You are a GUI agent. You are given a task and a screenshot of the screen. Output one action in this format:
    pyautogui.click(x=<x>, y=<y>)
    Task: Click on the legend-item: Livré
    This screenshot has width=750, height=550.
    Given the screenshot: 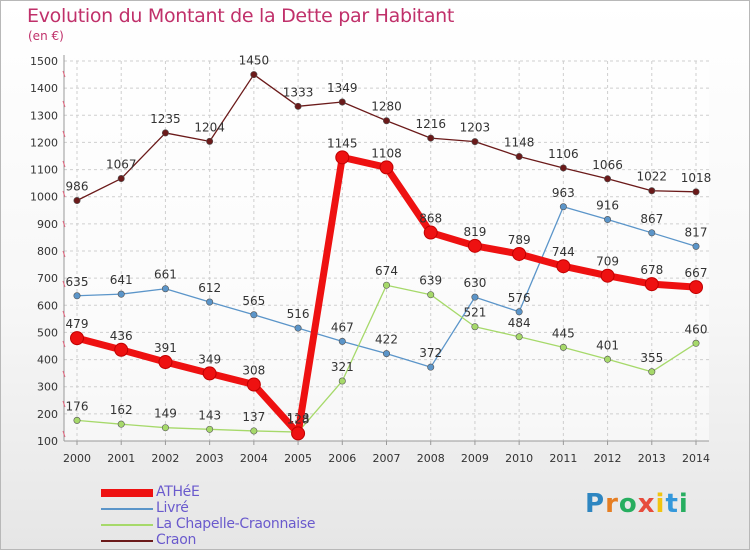 What is the action you would take?
    pyautogui.click(x=231, y=508)
    